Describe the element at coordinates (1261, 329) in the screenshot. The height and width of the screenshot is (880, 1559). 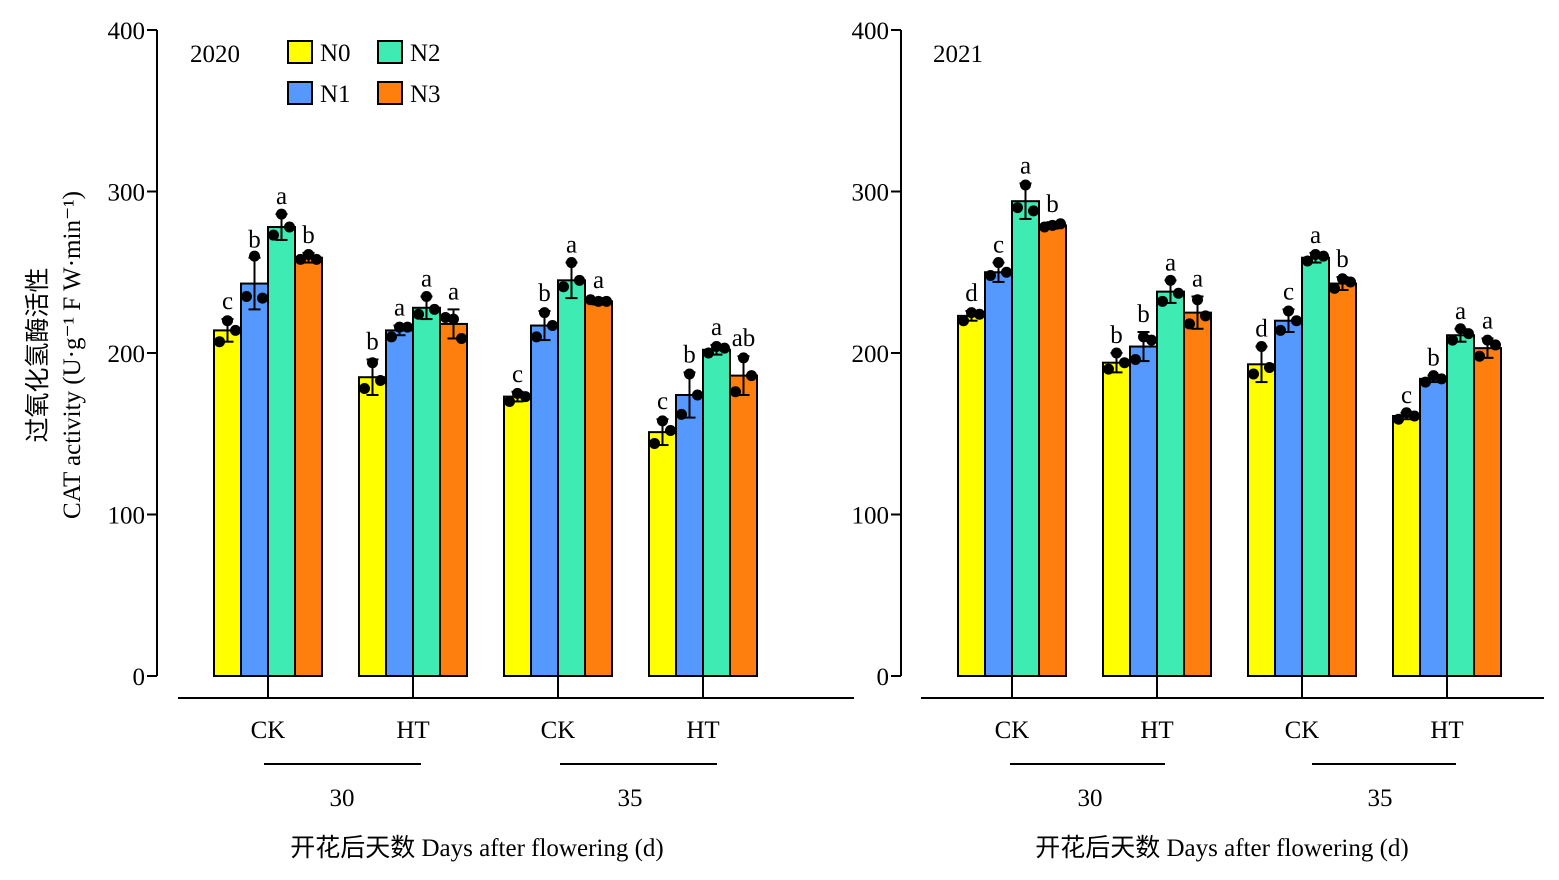
I see `significance-letter: d` at that location.